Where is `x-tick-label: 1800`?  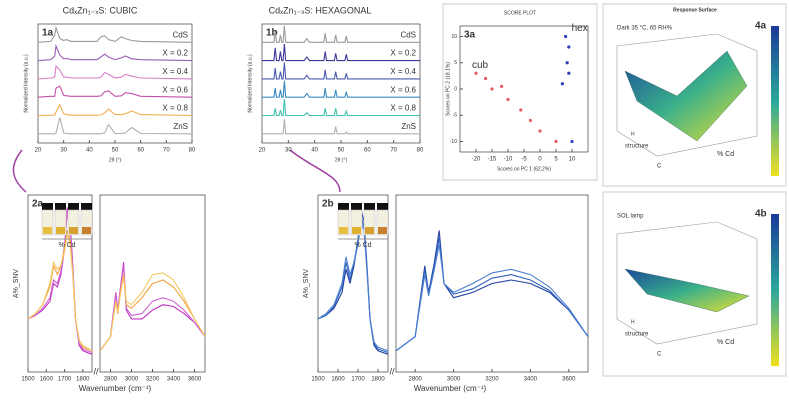
x-tick-label: 1800 is located at coordinates (378, 380).